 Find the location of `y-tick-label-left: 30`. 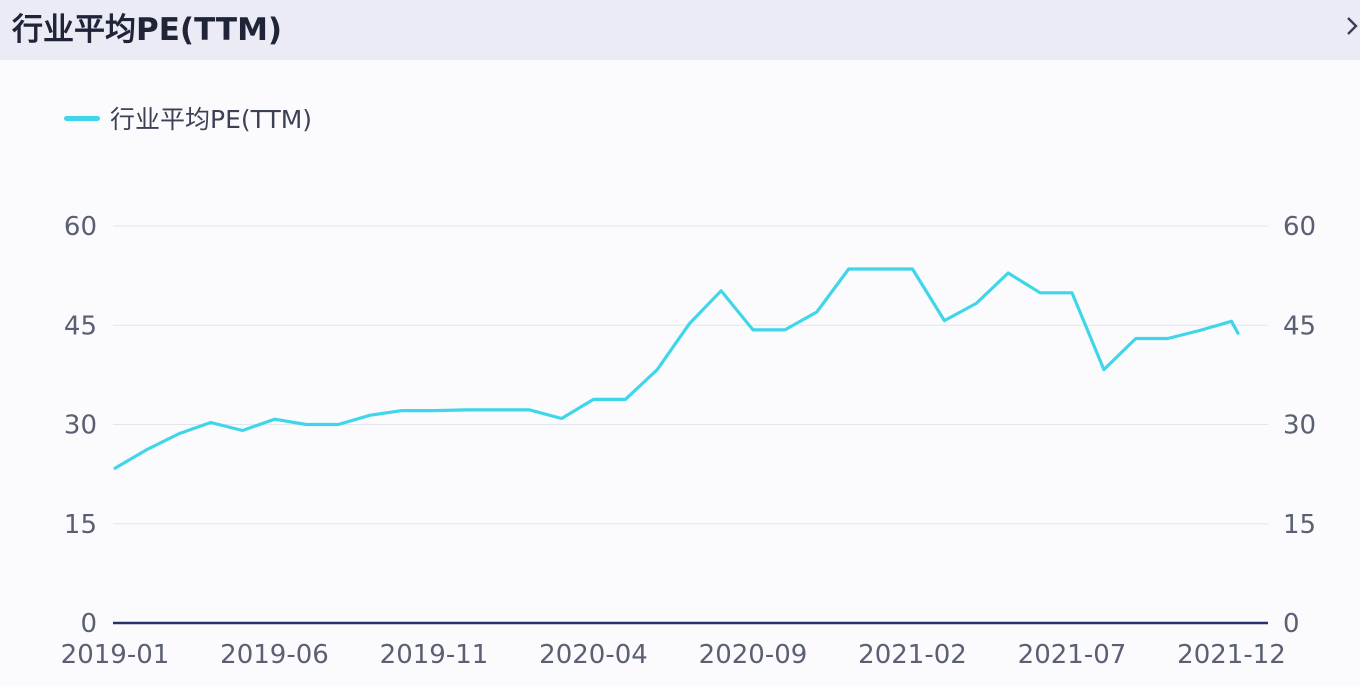

y-tick-label-left: 30 is located at coordinates (80, 426).